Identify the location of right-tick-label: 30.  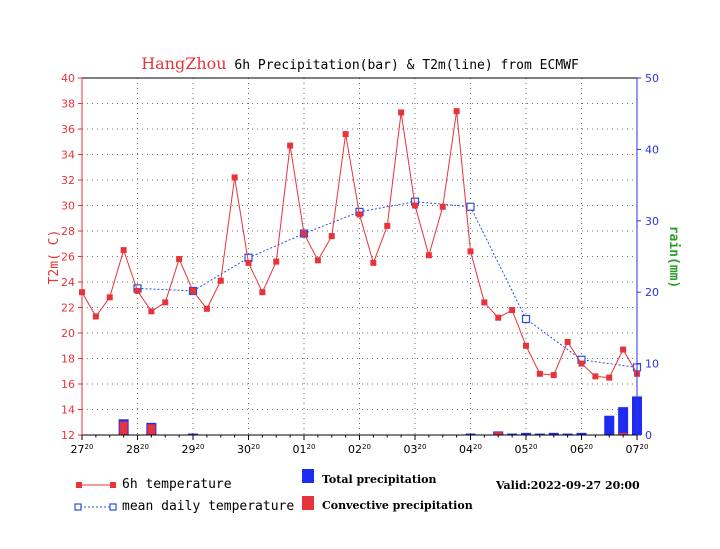
(652, 221).